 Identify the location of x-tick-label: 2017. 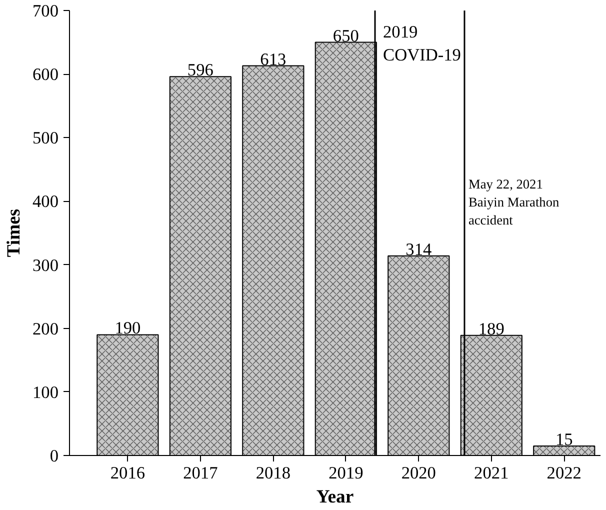
(200, 473).